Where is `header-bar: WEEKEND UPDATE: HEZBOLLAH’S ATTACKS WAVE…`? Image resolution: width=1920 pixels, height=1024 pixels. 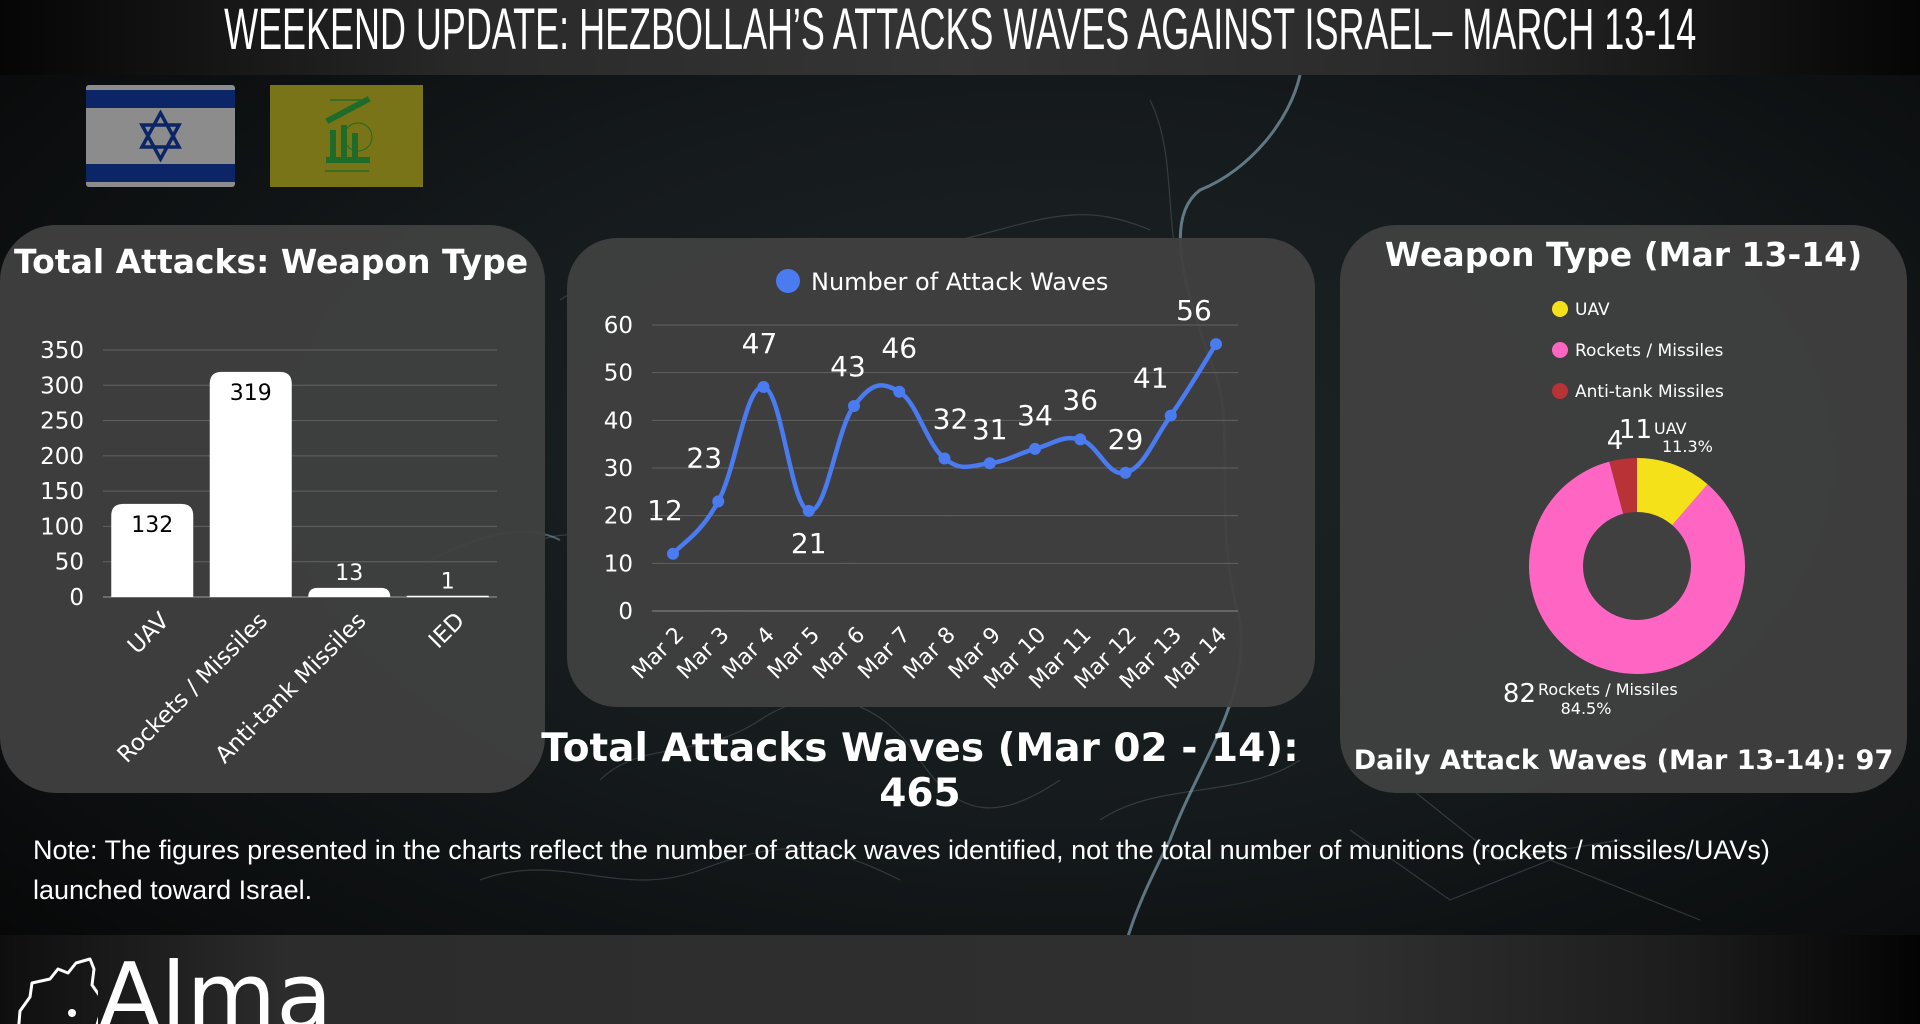
header-bar: WEEKEND UPDATE: HEZBOLLAH’S ATTACKS WAVE… is located at coordinates (960, 37).